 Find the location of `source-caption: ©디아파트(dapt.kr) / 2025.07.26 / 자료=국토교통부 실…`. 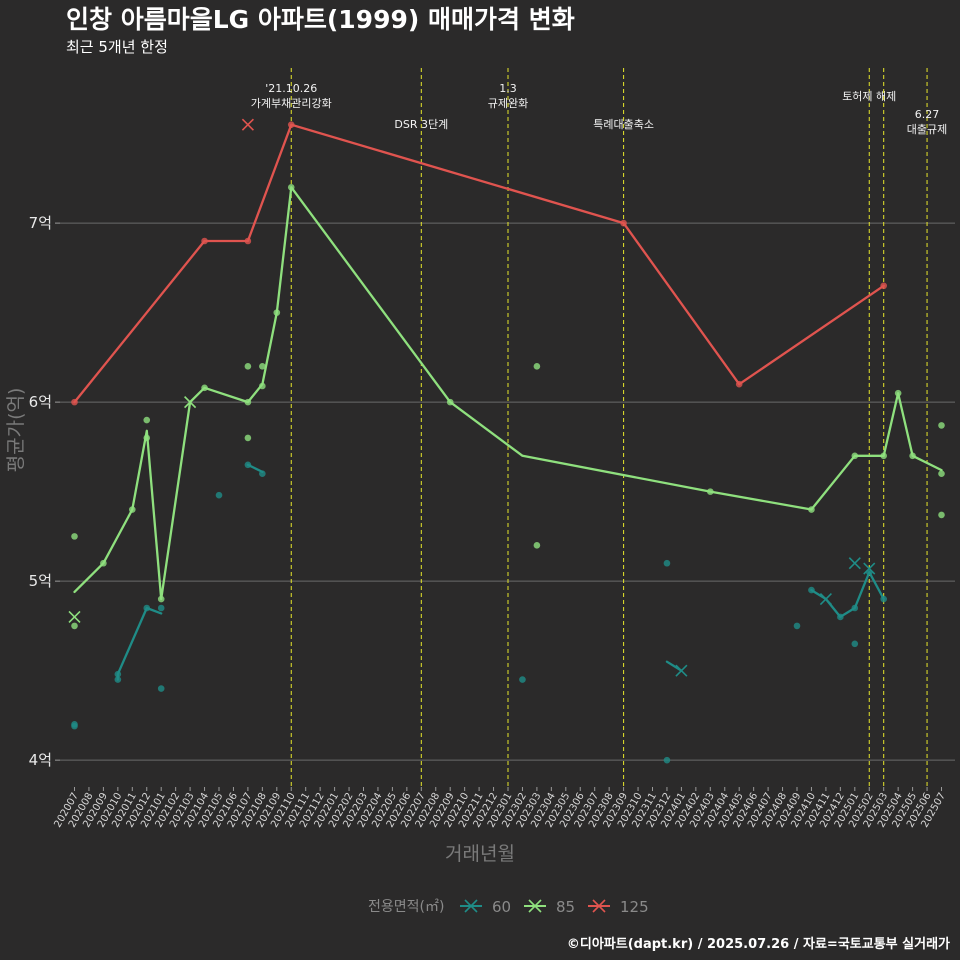

source-caption: ©디아파트(dapt.kr) / 2025.07.26 / 자료=국토교통부 실… is located at coordinates (758, 944).